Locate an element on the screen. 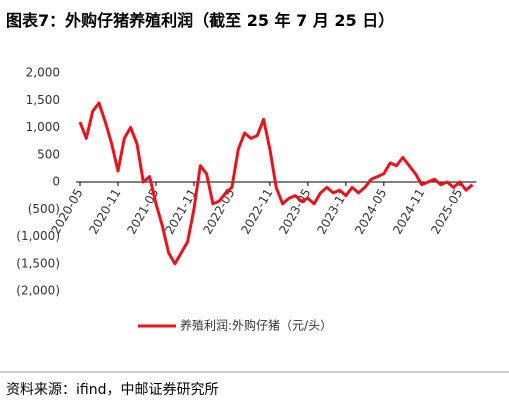 The width and height of the screenshot is (509, 407). x-tick-label: 2021-05 is located at coordinates (142, 211).